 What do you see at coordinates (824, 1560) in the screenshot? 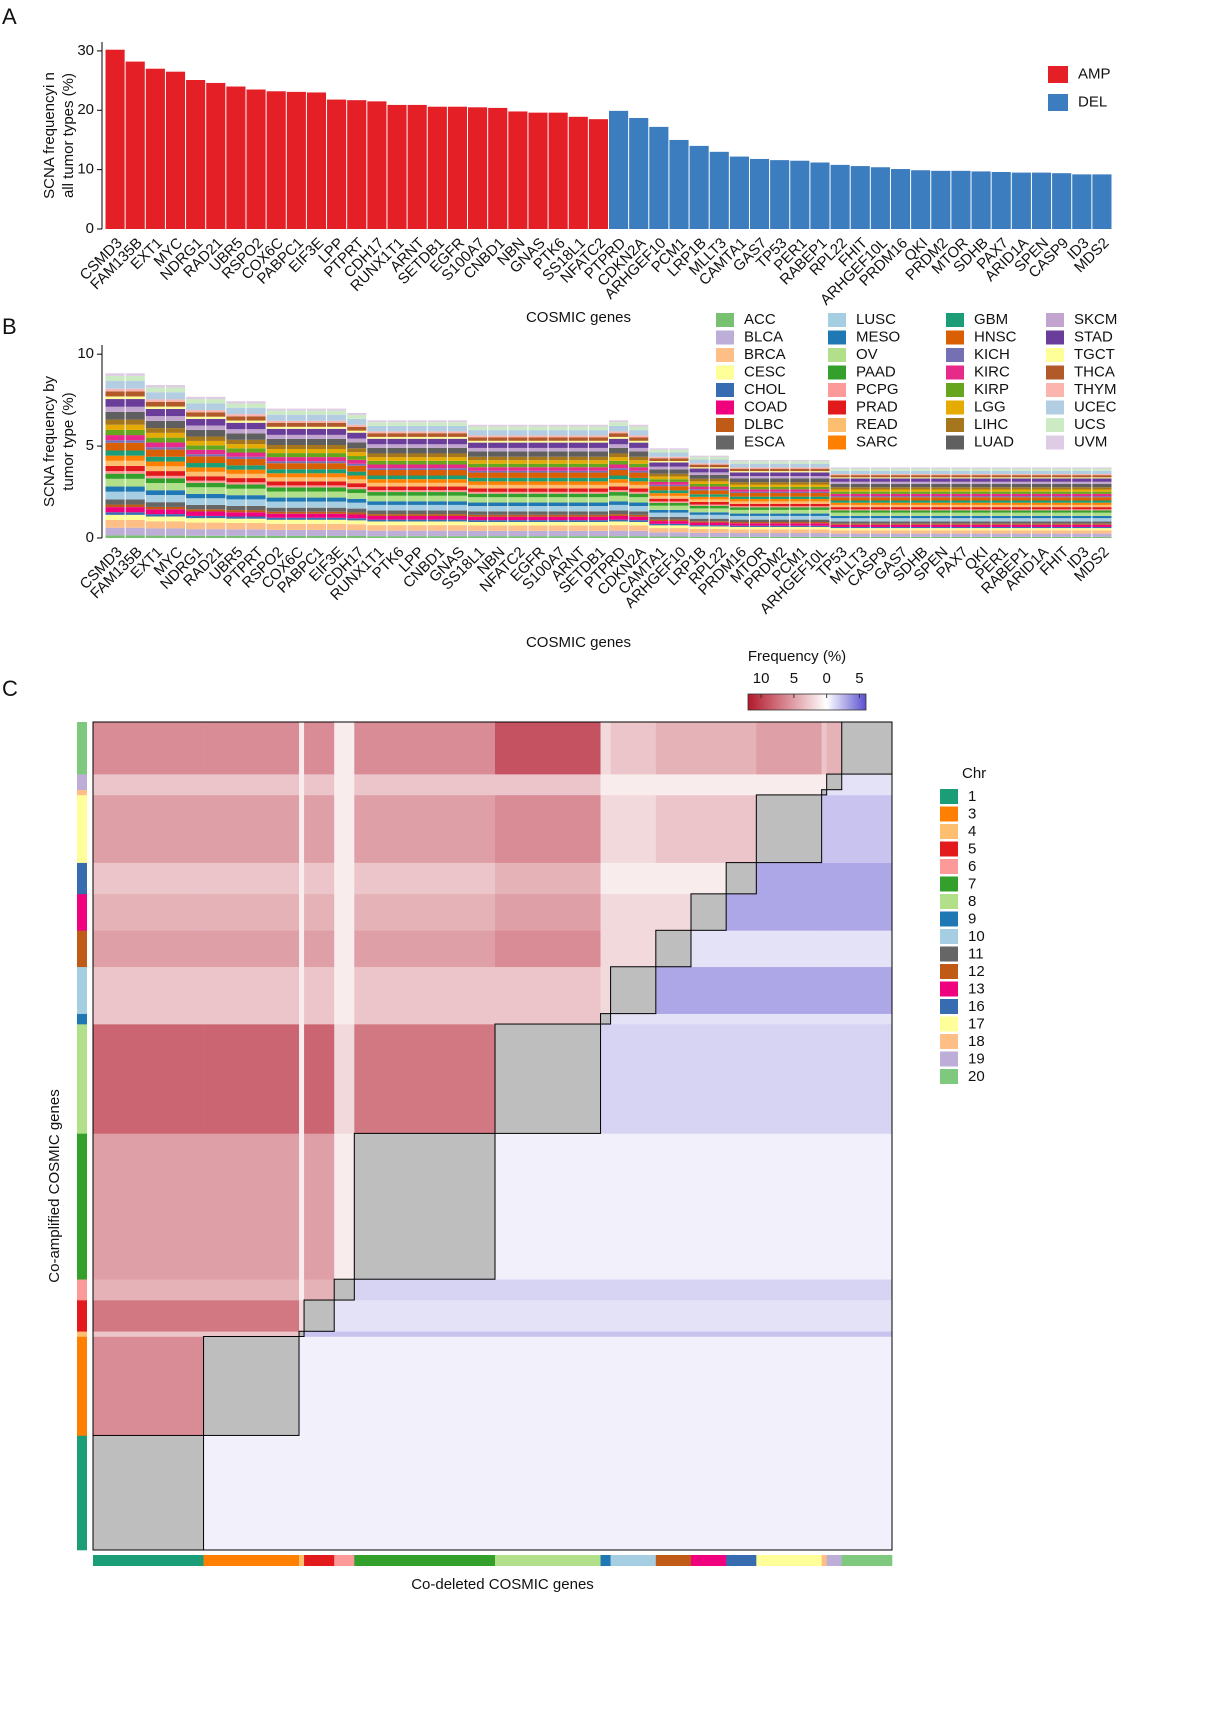
I see `column-annotation` at bounding box center [824, 1560].